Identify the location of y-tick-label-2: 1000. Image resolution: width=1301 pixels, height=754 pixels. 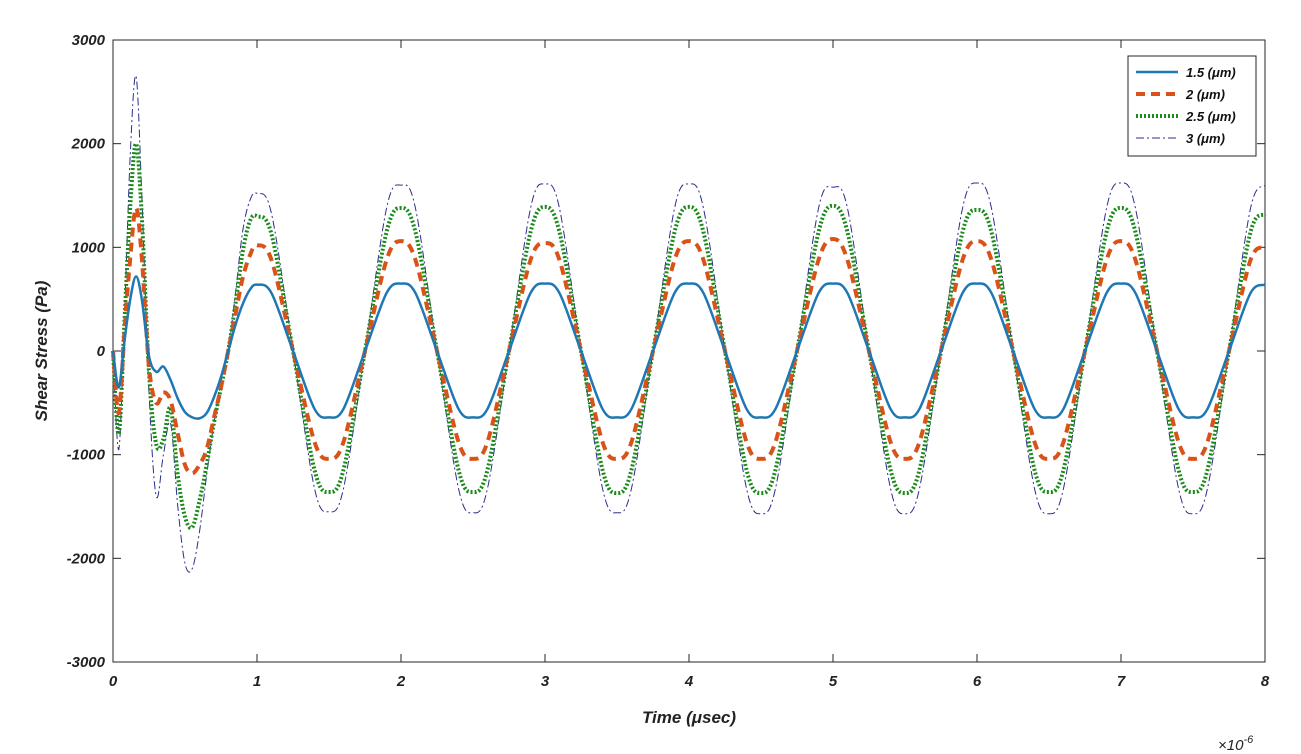
(89, 247).